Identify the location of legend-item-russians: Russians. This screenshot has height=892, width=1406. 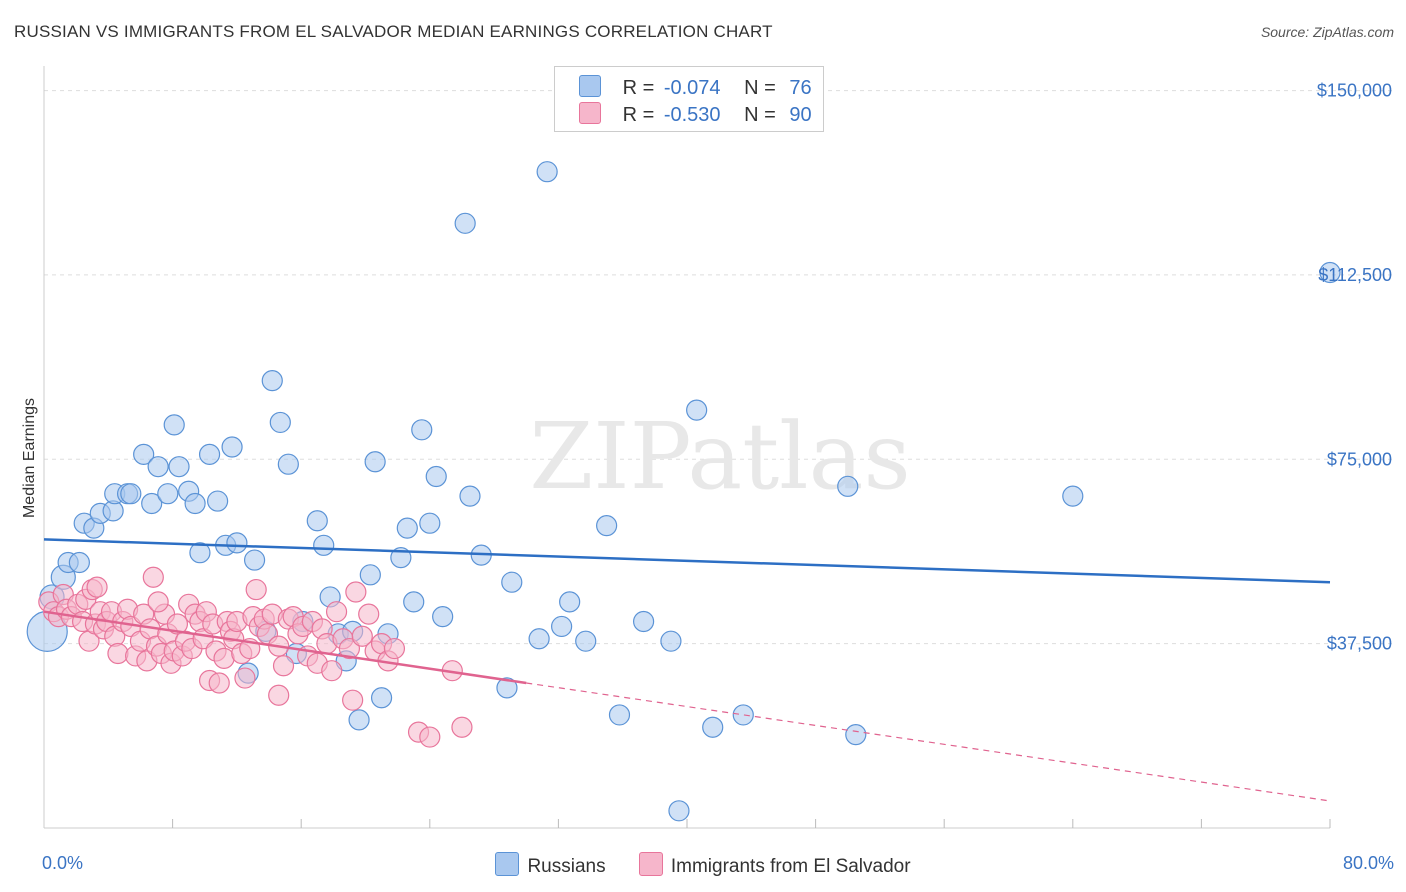
(550, 865).